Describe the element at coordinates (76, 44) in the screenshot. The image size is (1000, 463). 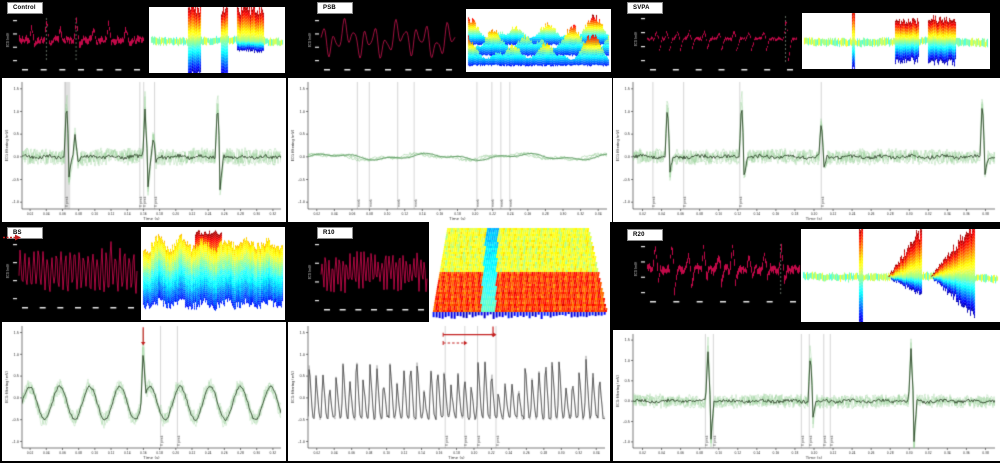
I see `raw-ecg-plot-control` at that location.